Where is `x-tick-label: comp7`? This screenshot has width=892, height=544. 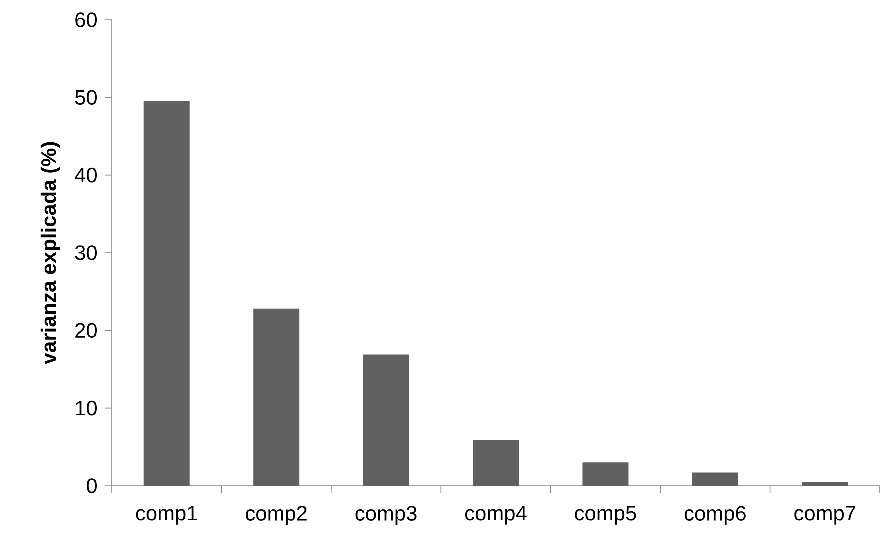 x-tick-label: comp7 is located at coordinates (825, 515).